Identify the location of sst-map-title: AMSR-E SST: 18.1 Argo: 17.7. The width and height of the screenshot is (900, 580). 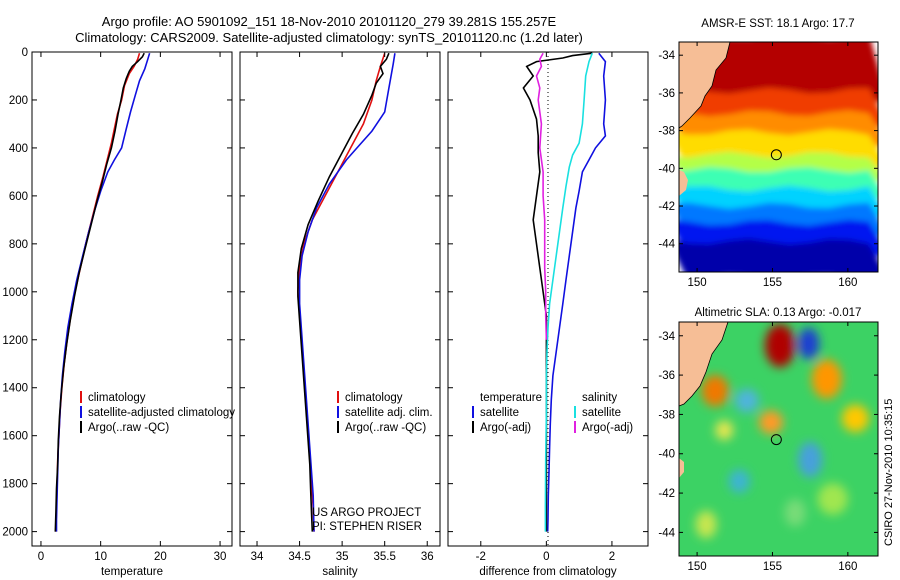
(777, 24).